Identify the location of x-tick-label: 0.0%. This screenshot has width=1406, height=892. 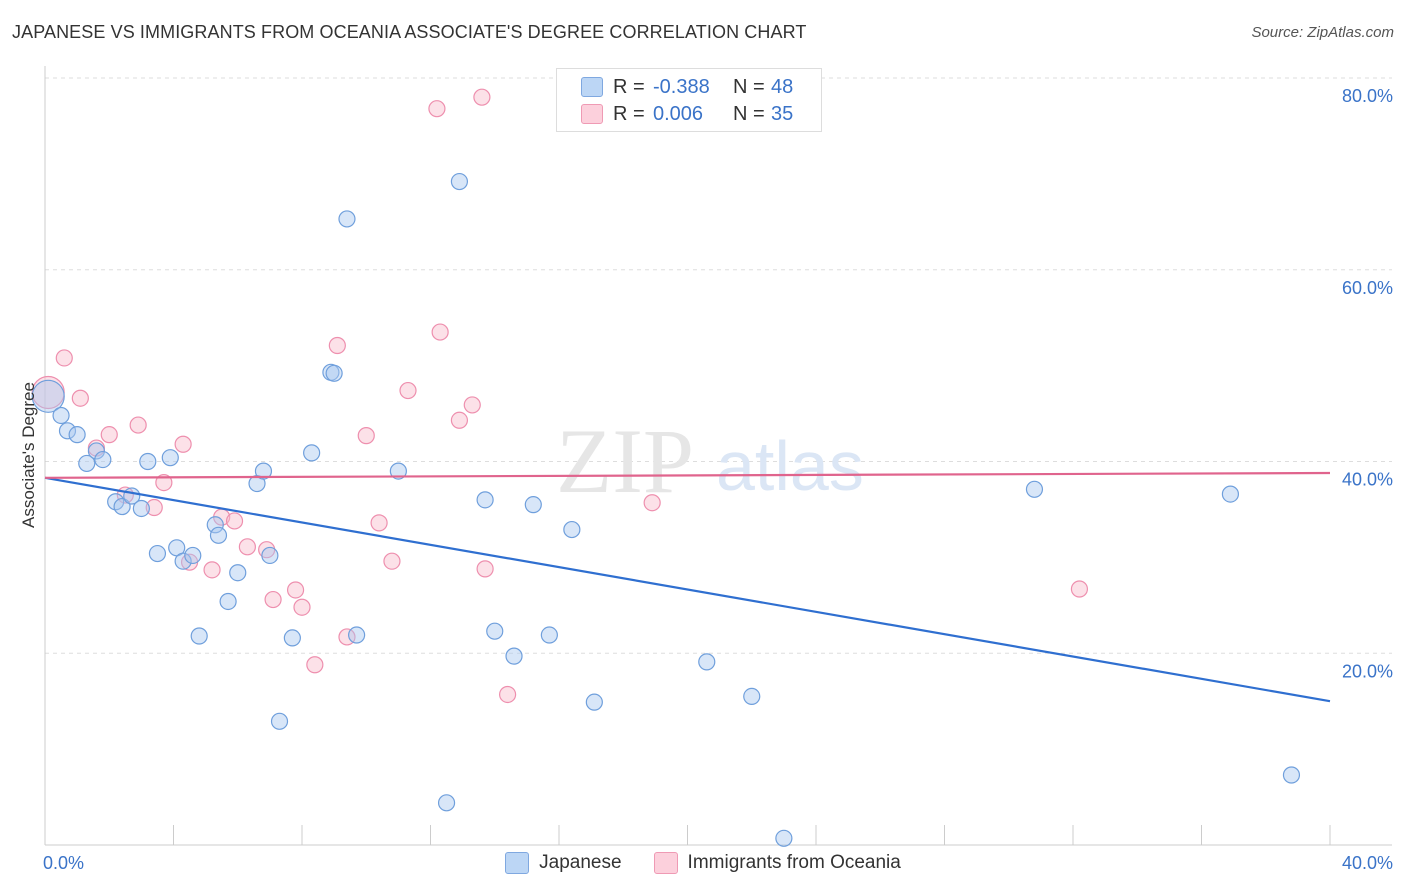
(63, 863).